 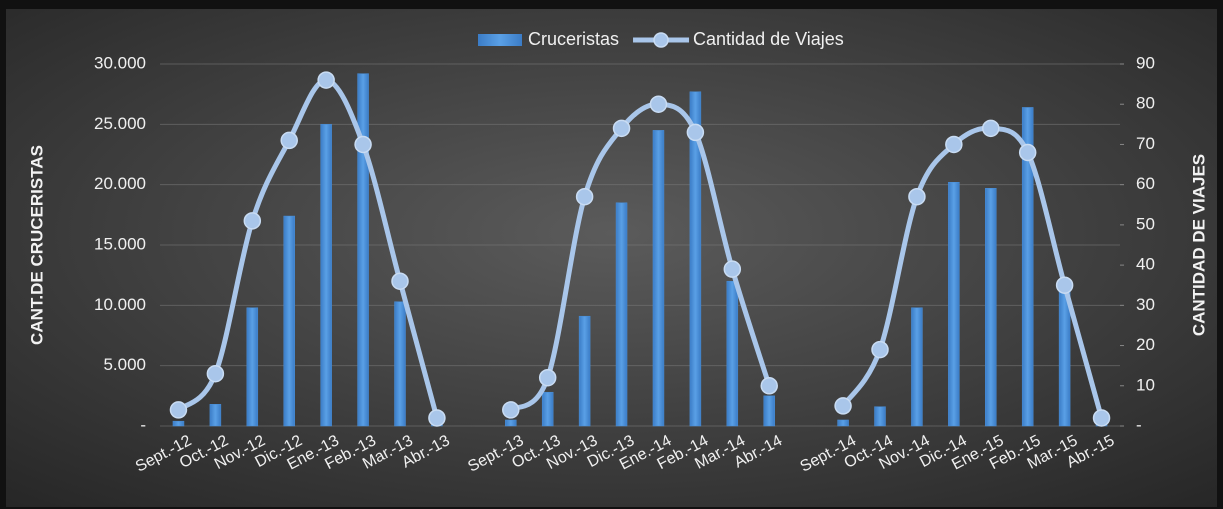 I want to click on legend-label: Cantidad de Viajes, so click(x=768, y=39).